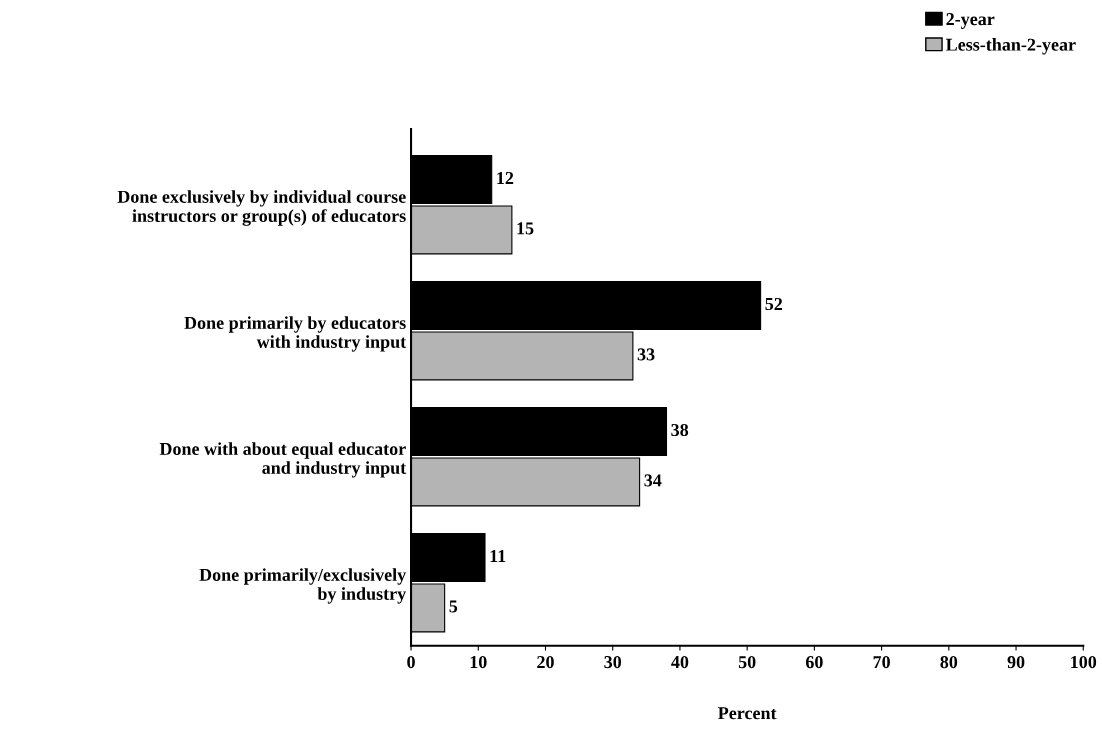 The height and width of the screenshot is (738, 1102). Describe the element at coordinates (295, 334) in the screenshot. I see `y-tick-label: Done primarily by educators with industry input` at that location.